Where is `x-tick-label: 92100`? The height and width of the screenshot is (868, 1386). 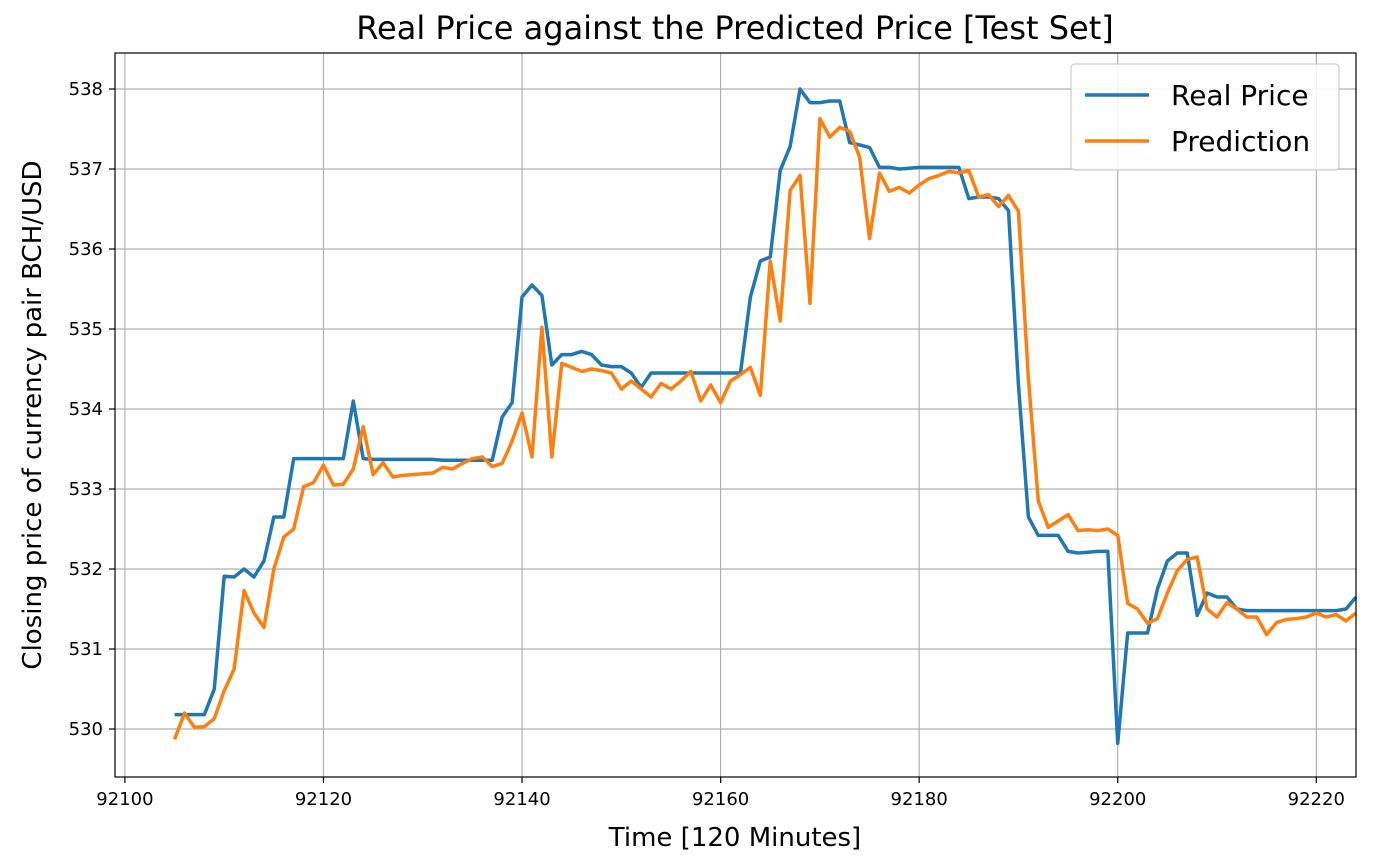 x-tick-label: 92100 is located at coordinates (124, 799).